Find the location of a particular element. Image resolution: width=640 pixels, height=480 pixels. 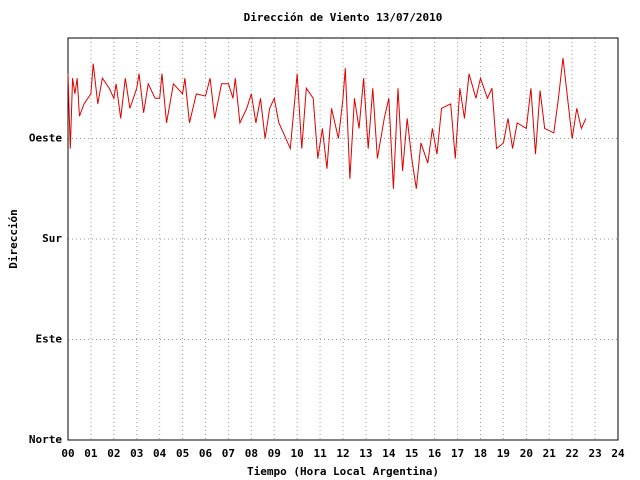

x-tick-label: 00 is located at coordinates (67, 453).